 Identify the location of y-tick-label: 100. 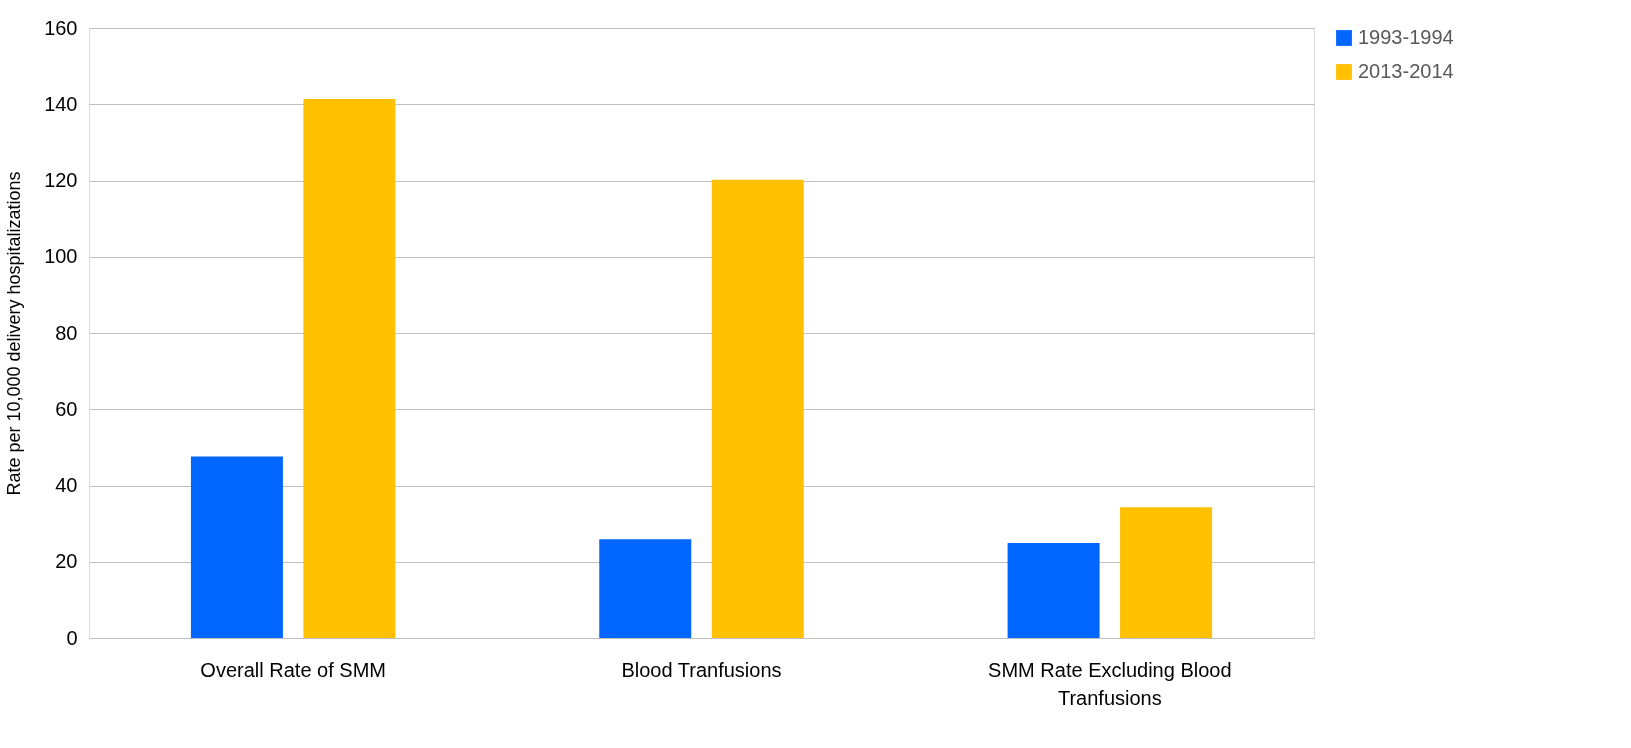
(61, 256).